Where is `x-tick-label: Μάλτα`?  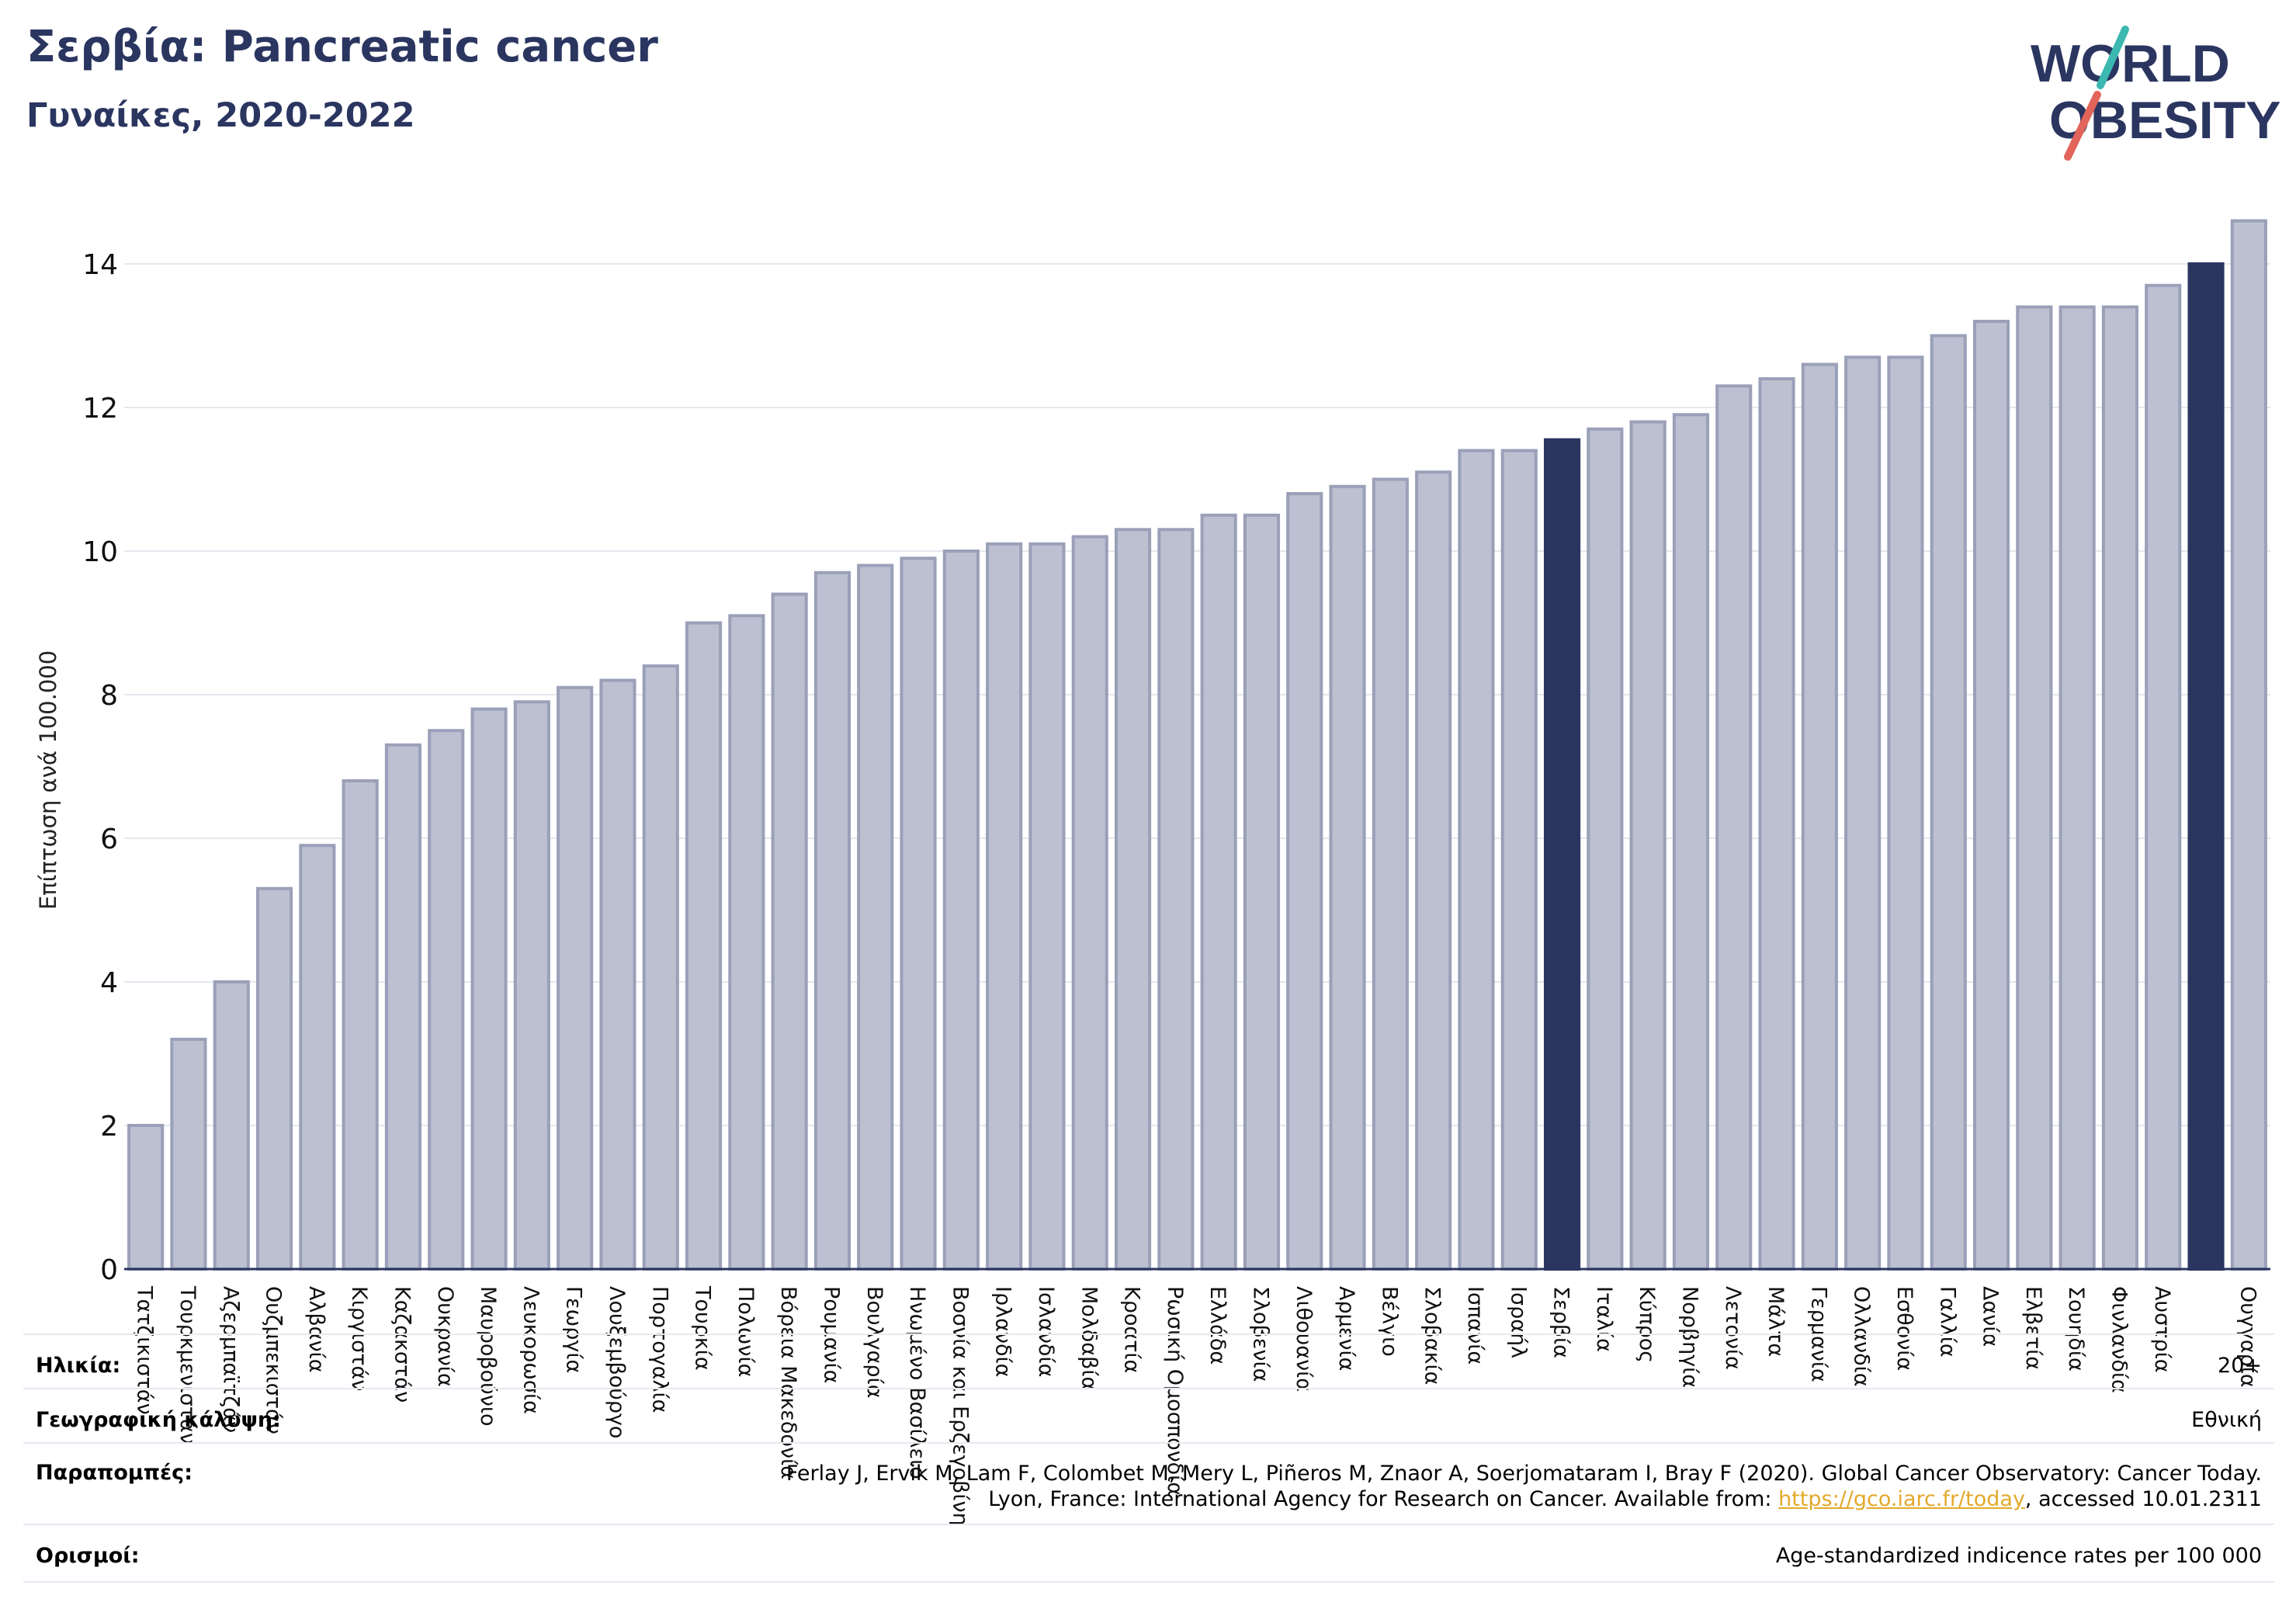 x-tick-label: Μάλτα is located at coordinates (1776, 1321).